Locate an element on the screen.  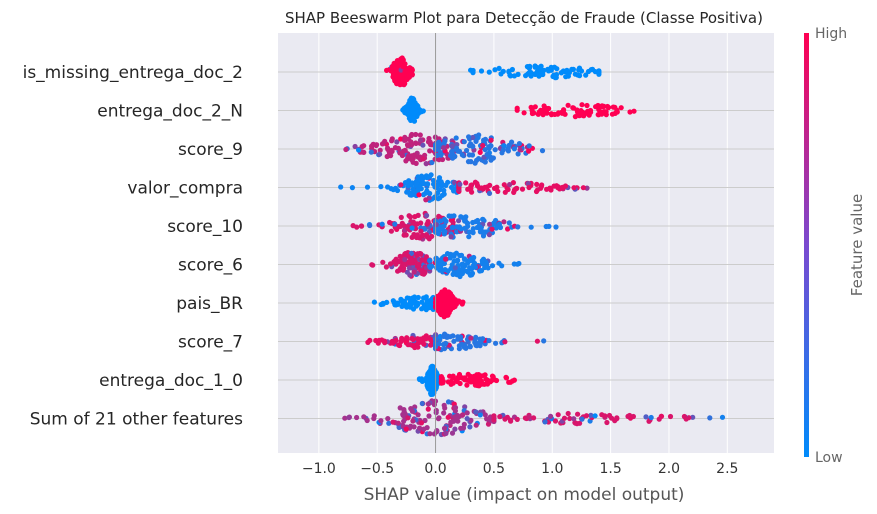
feature-label: pais_BR is located at coordinates (209, 304).